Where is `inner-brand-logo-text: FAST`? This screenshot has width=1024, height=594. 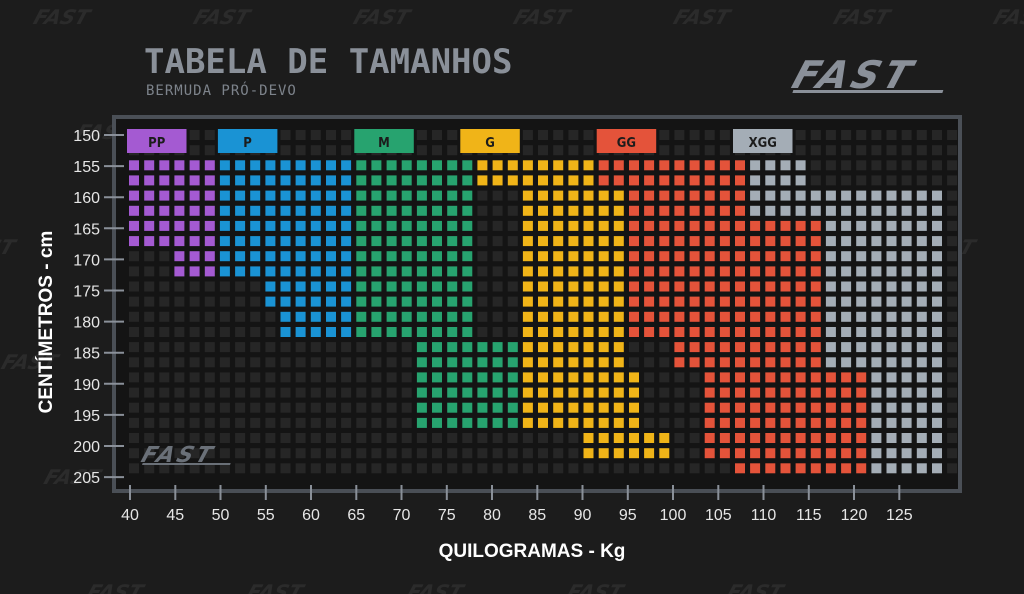 inner-brand-logo-text: FAST is located at coordinates (178, 455).